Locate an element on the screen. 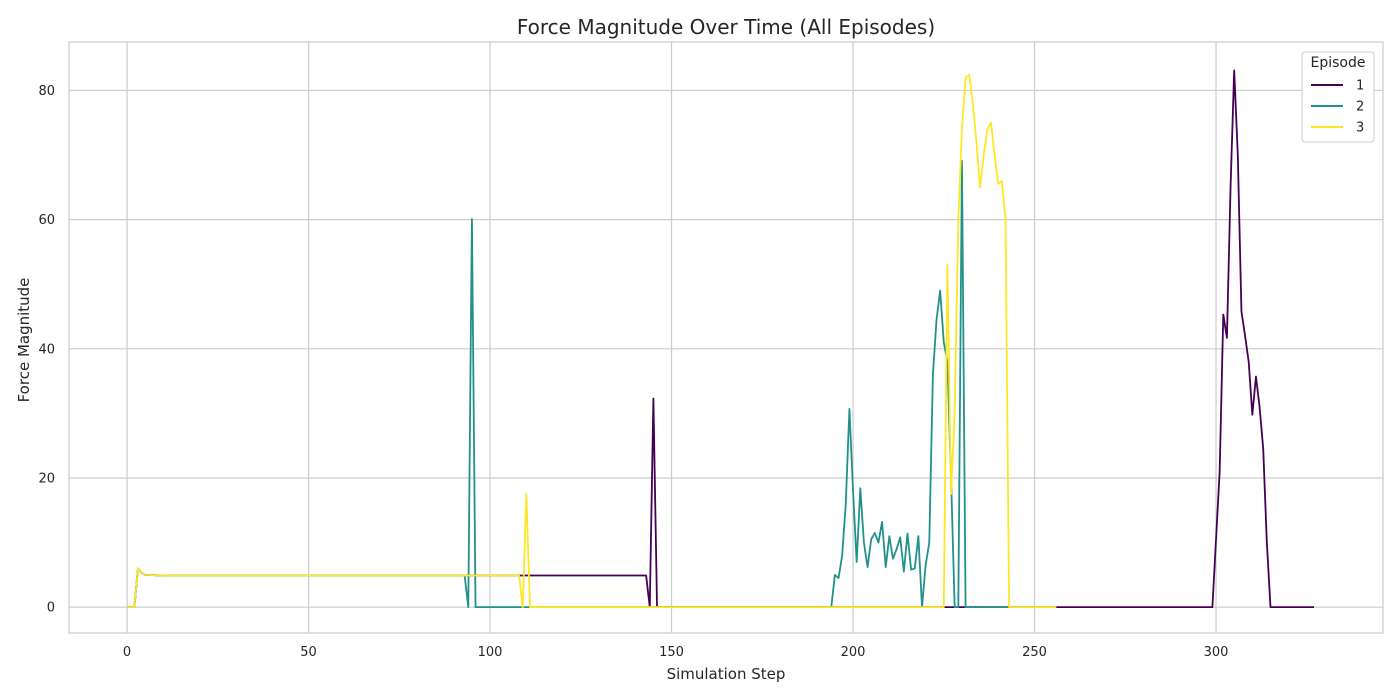  x-tick-label: 250 is located at coordinates (1034, 652).